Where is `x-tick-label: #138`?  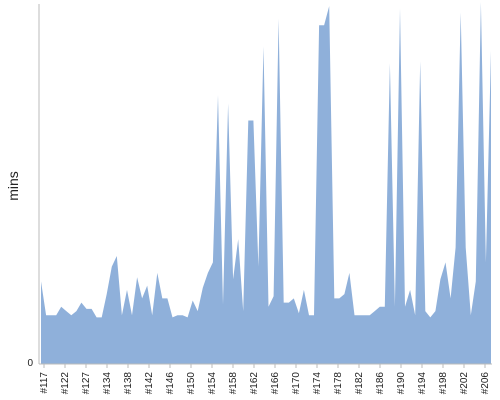 x-tick-label: #138 is located at coordinates (128, 383).